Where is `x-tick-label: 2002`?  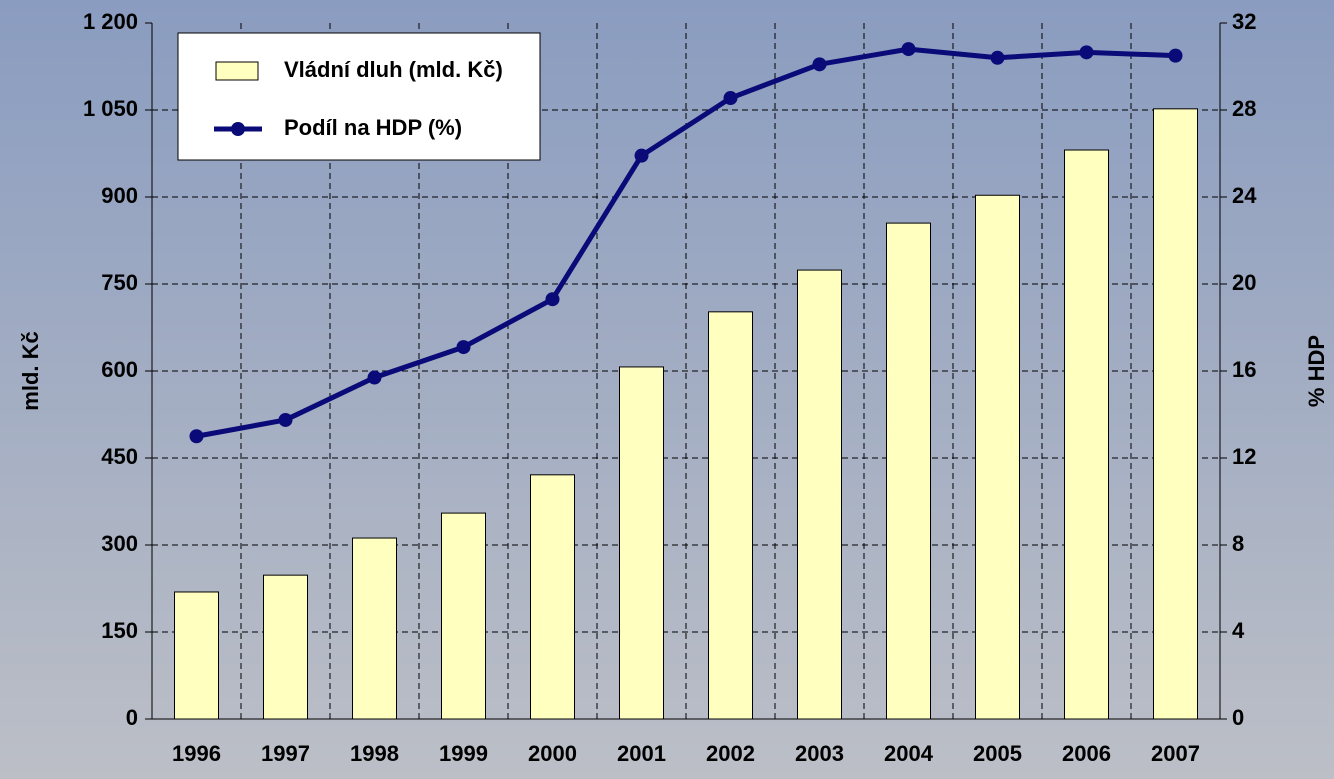 x-tick-label: 2002 is located at coordinates (730, 753).